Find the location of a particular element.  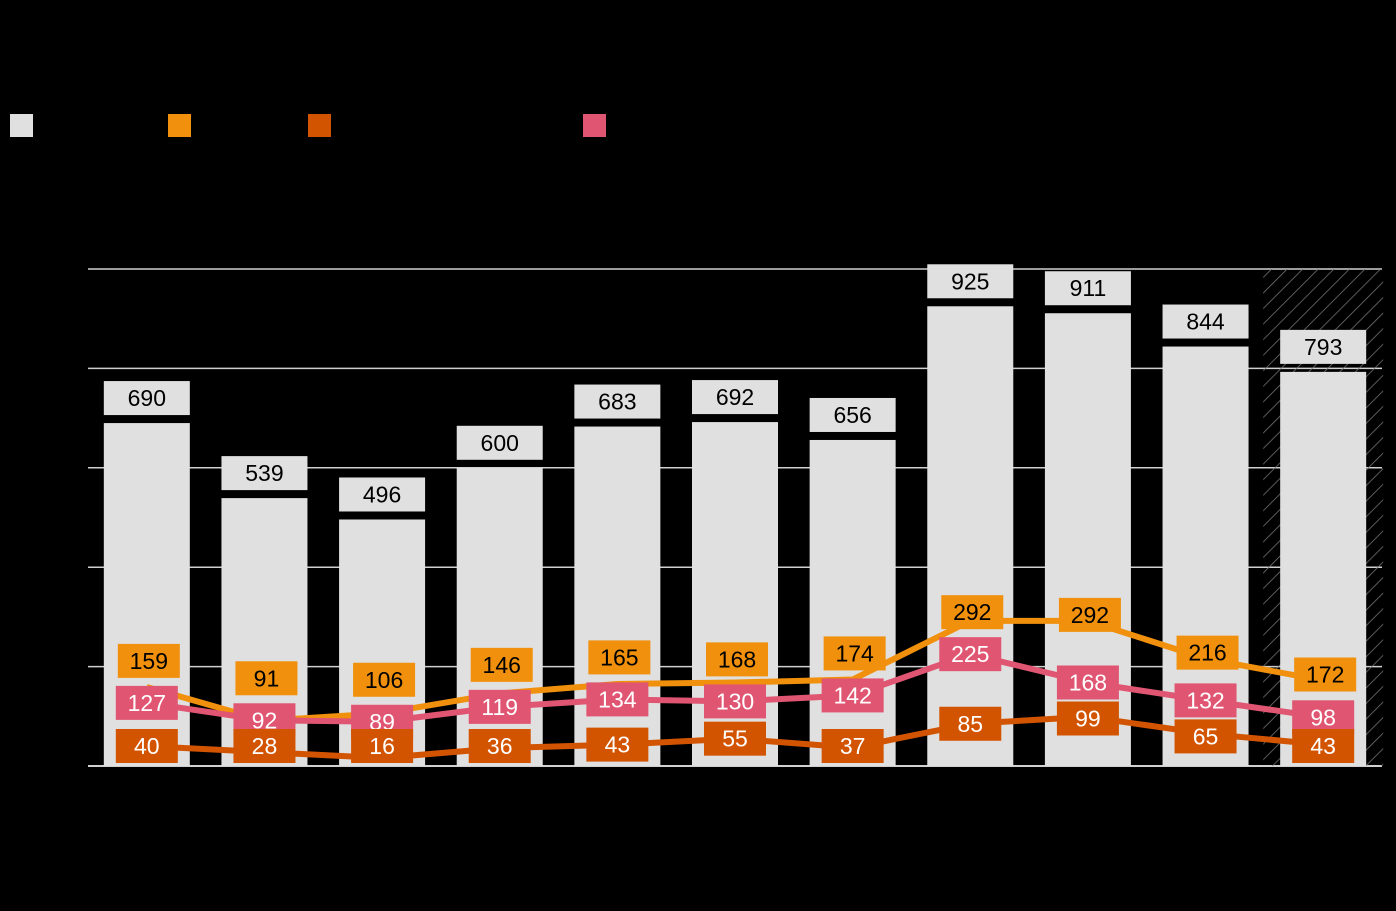

data-label-text: 683 is located at coordinates (617, 402).